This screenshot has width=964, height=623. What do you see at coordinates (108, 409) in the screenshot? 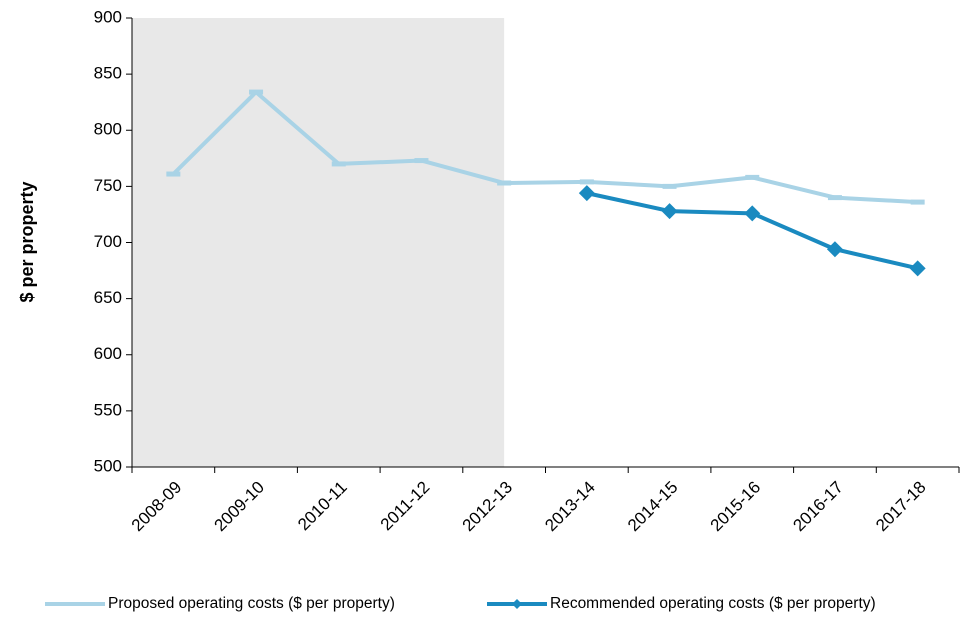
I see `y-tick-label: 550` at bounding box center [108, 409].